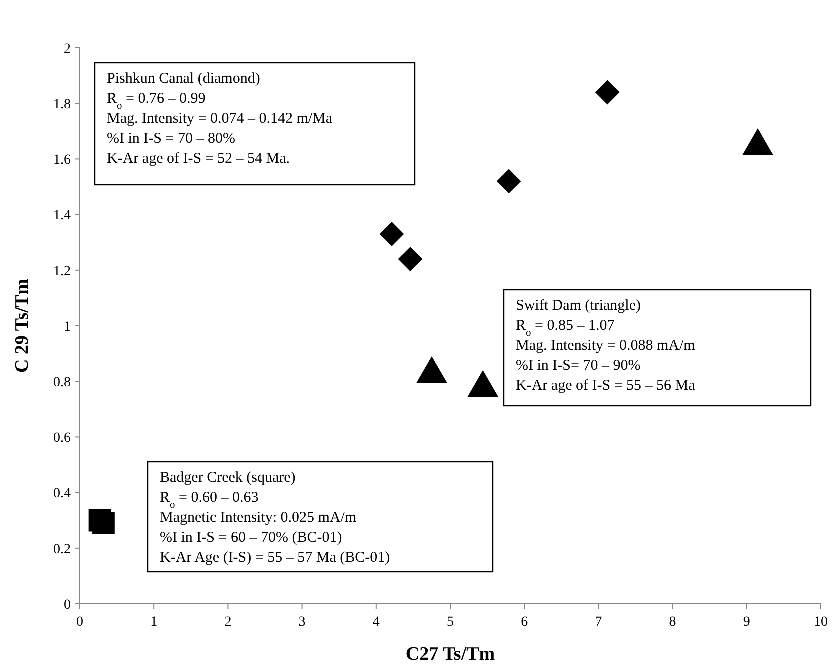 This screenshot has height=672, width=837. Describe the element at coordinates (450, 622) in the screenshot. I see `x-tick-label: 5` at that location.